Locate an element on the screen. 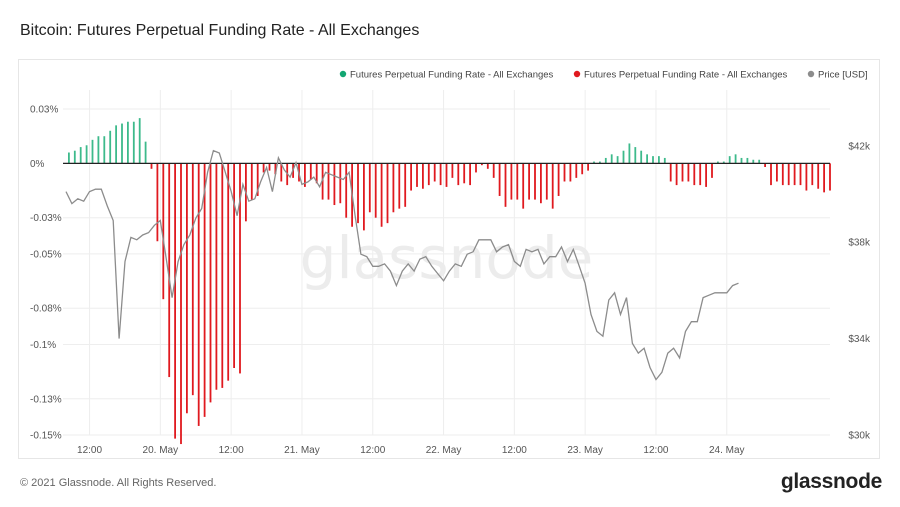 This screenshot has height=507, width=900. watermark-text: glassnode is located at coordinates (447, 258).